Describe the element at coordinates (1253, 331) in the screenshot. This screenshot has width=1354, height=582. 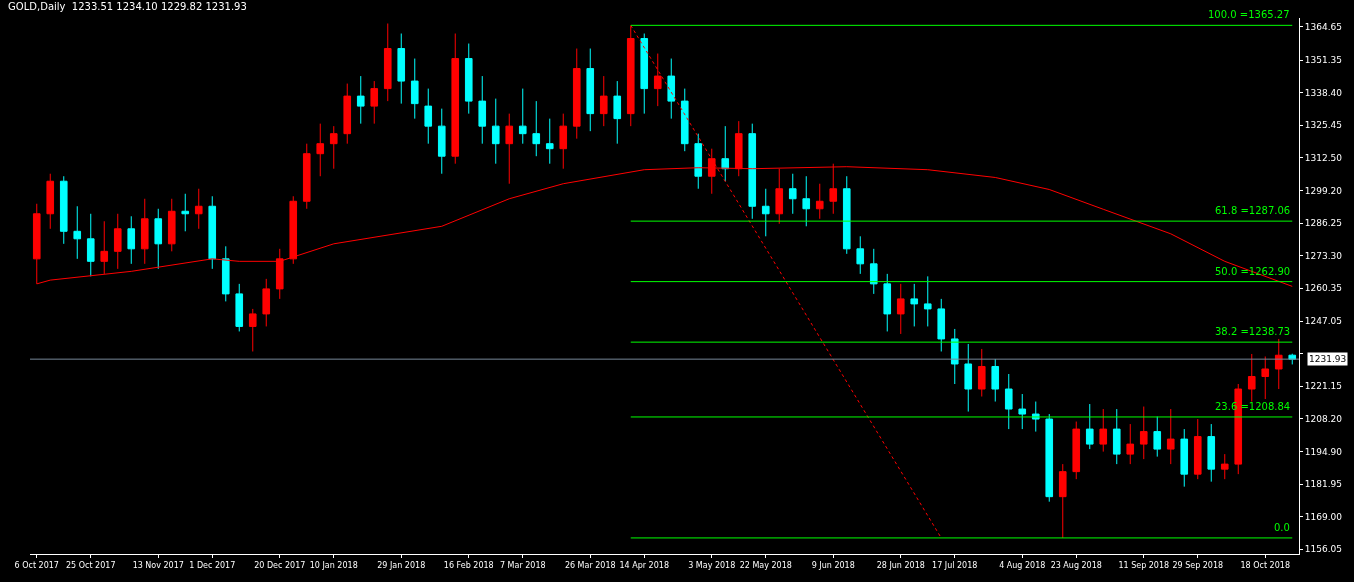
I see `series-label: 38.2 =1238.73` at that location.